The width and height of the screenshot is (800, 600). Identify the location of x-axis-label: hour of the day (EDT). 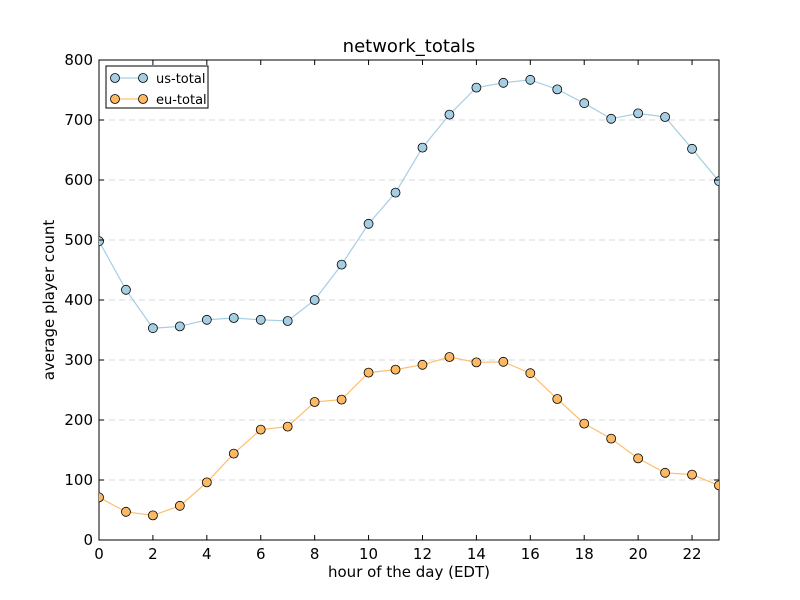
(409, 572).